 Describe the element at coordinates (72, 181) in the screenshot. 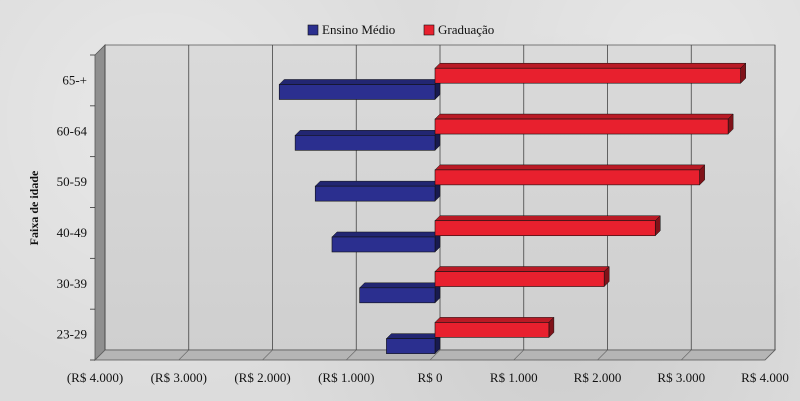

I see `y-tick-label: 50-59` at that location.